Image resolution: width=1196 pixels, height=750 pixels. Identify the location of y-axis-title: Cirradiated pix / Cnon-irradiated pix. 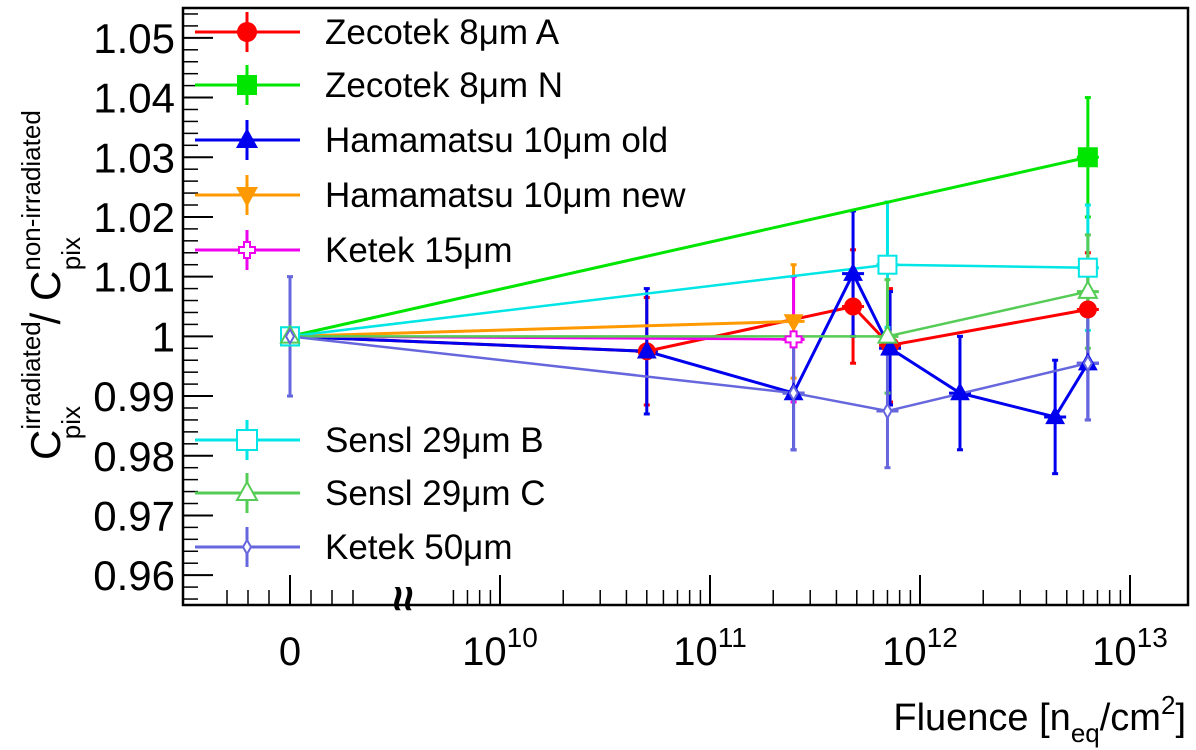
(51, 285).